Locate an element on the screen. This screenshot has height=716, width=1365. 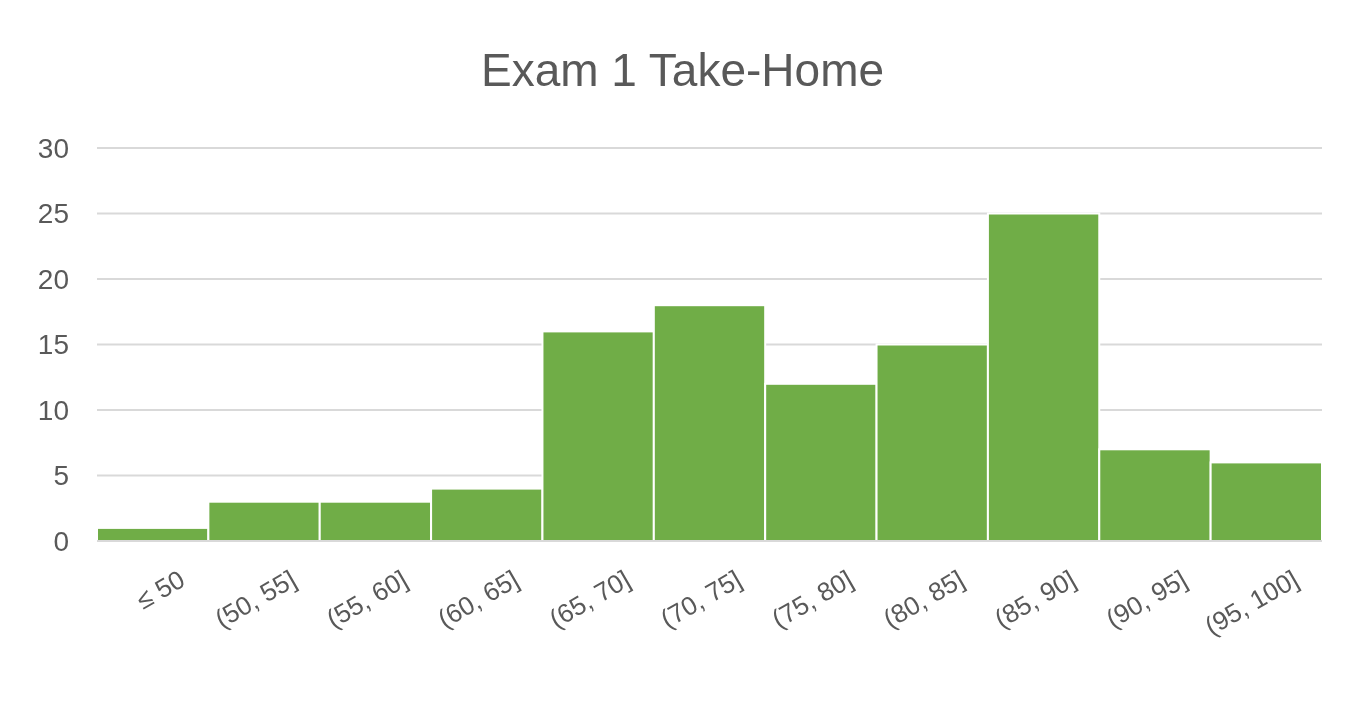
x-tick-label: (90, 95] is located at coordinates (1146, 599).